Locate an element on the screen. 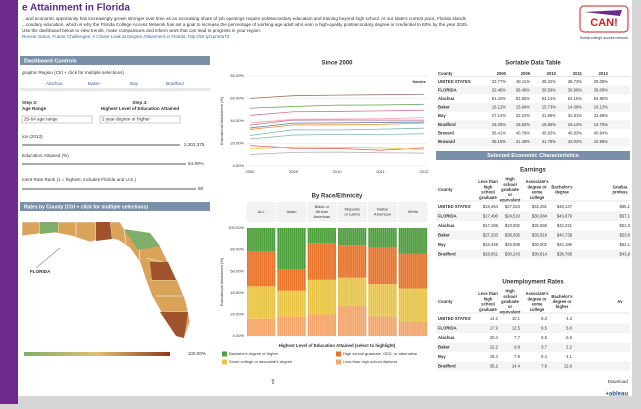 The image size is (641, 409). cell: 14.2 is located at coordinates (494, 318).